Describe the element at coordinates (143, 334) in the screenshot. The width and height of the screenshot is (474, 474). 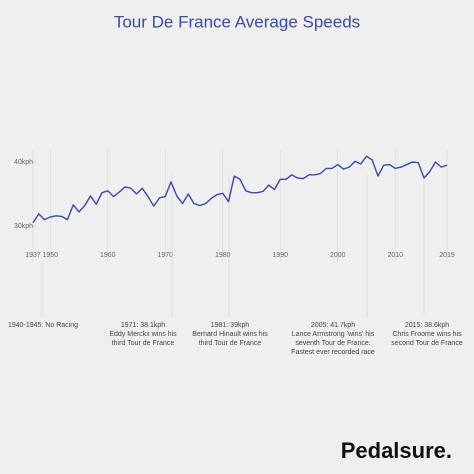
I see `annotation-text: Eddy Merckx wins his` at that location.